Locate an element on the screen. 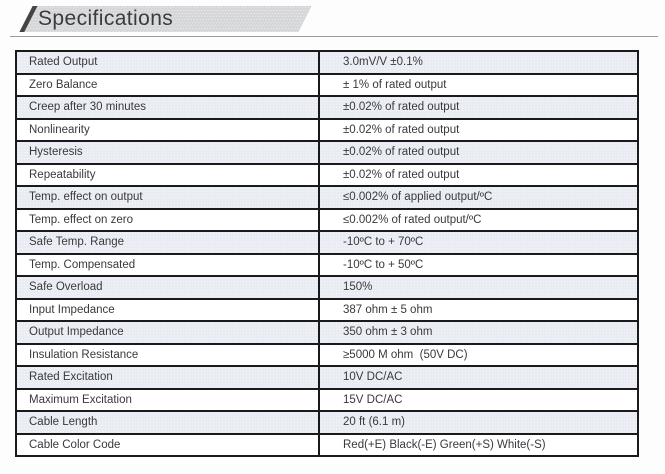 The image size is (665, 474). table-row: Temp. Compensated -10ºC to + 50ºC is located at coordinates (327, 263).